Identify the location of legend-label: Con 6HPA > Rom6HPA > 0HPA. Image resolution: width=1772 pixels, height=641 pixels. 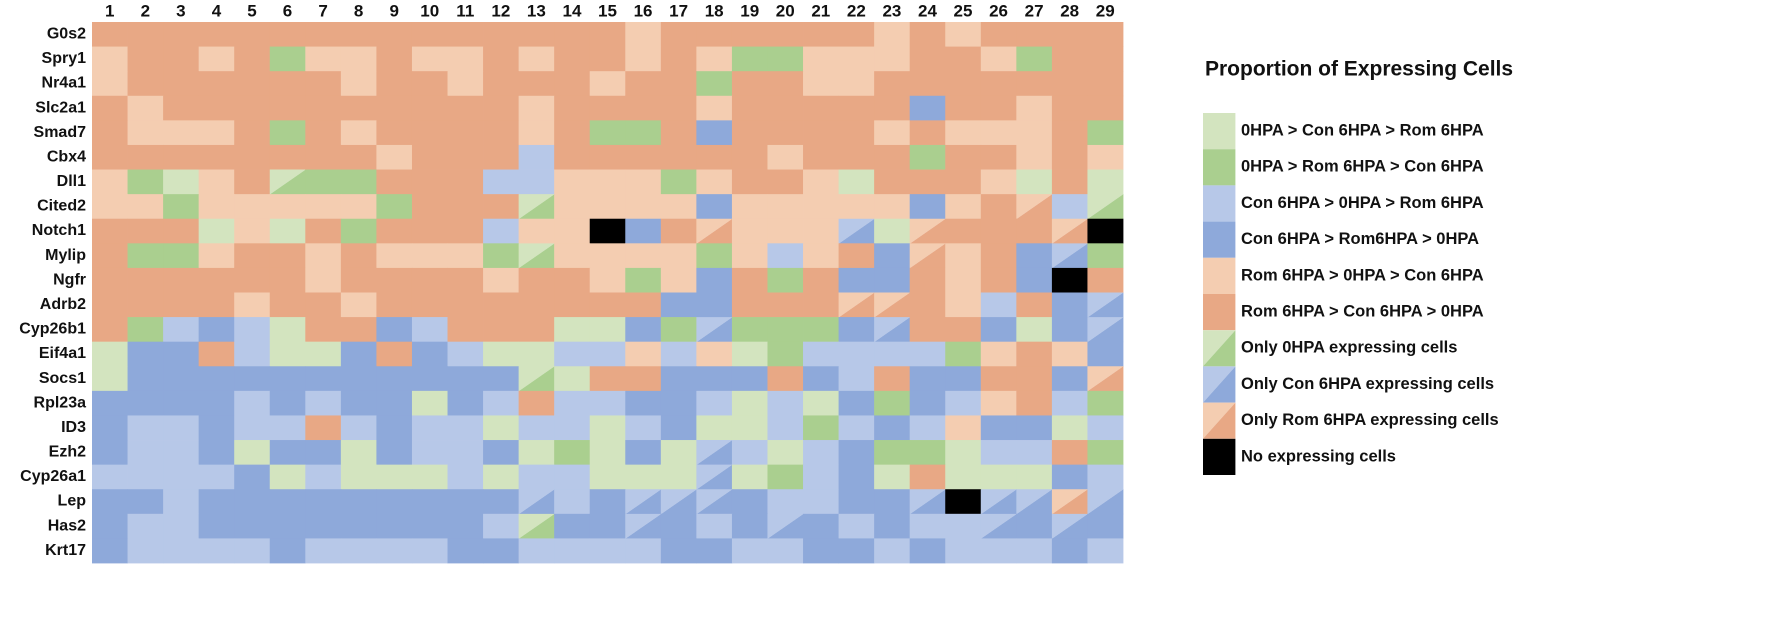
(1360, 239).